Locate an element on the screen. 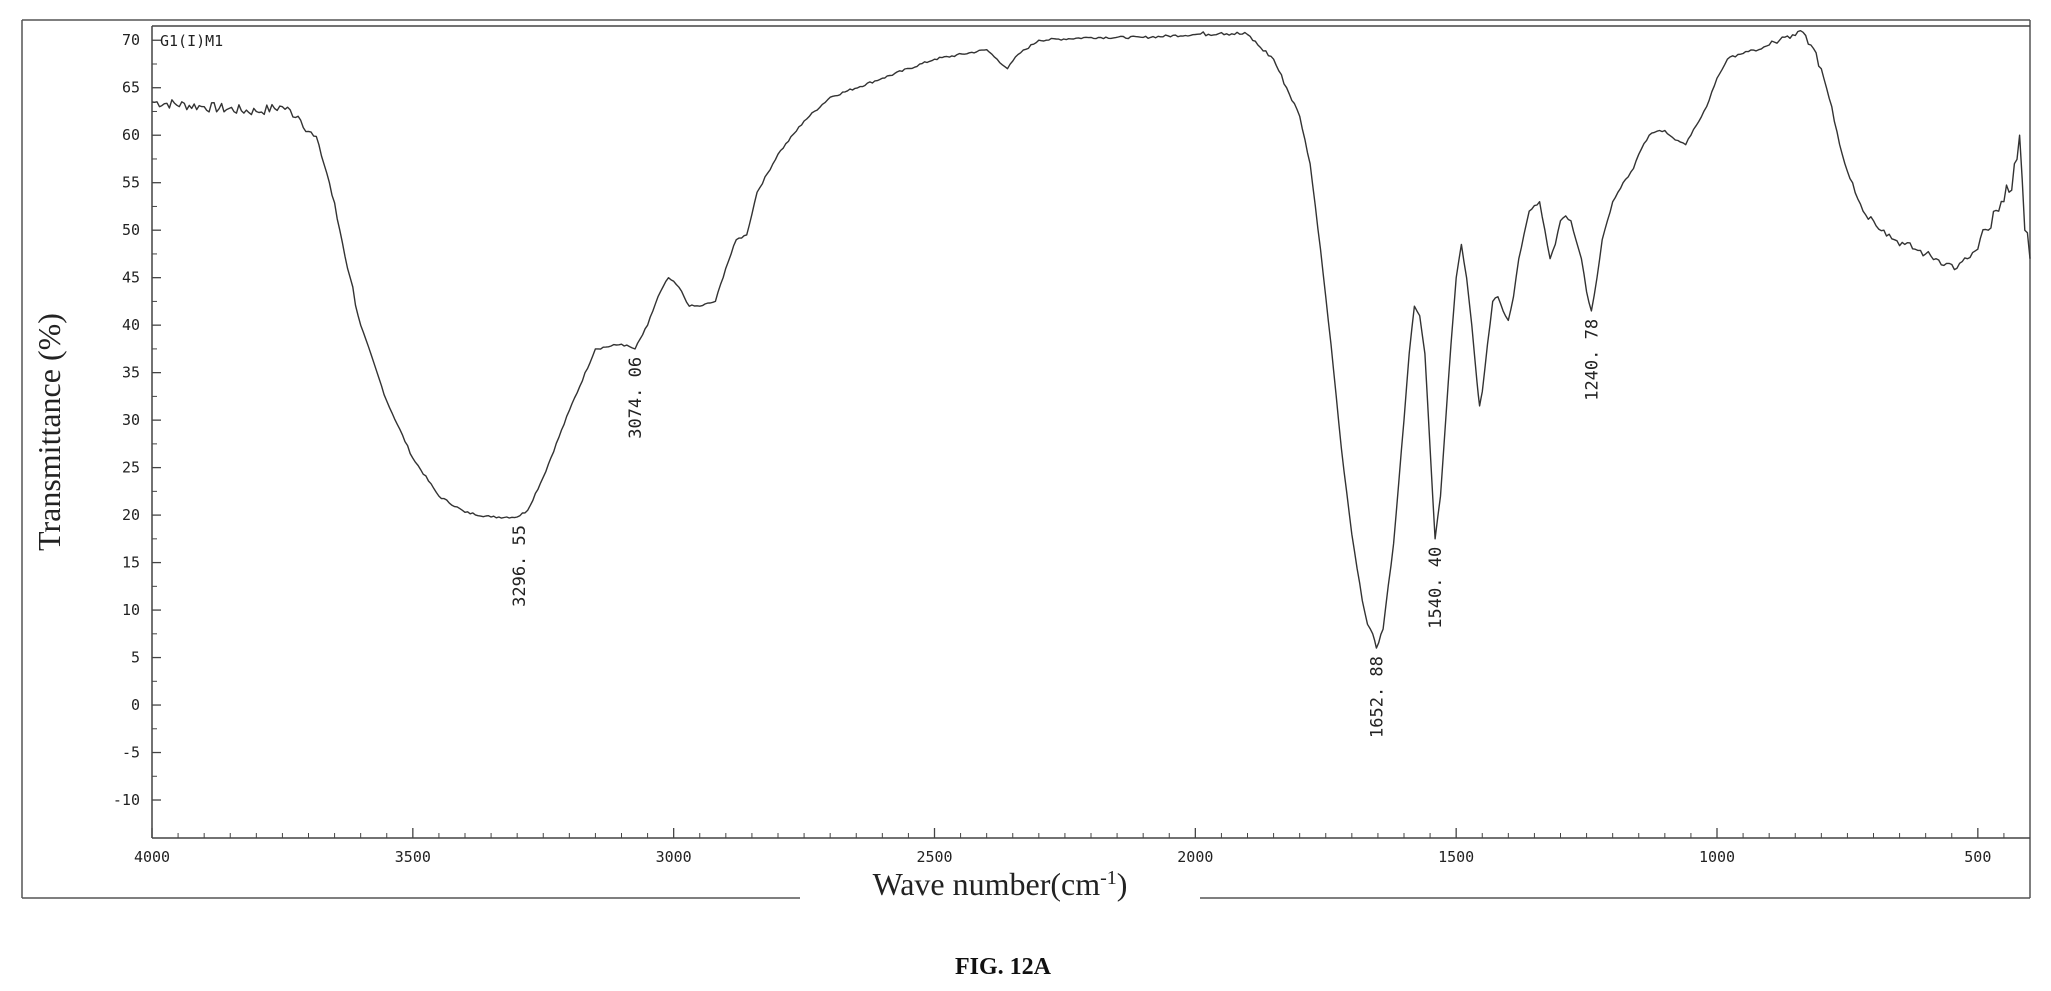 Image resolution: width=2051 pixels, height=991 pixels. peak-label: 3296. 55 is located at coordinates (520, 566).